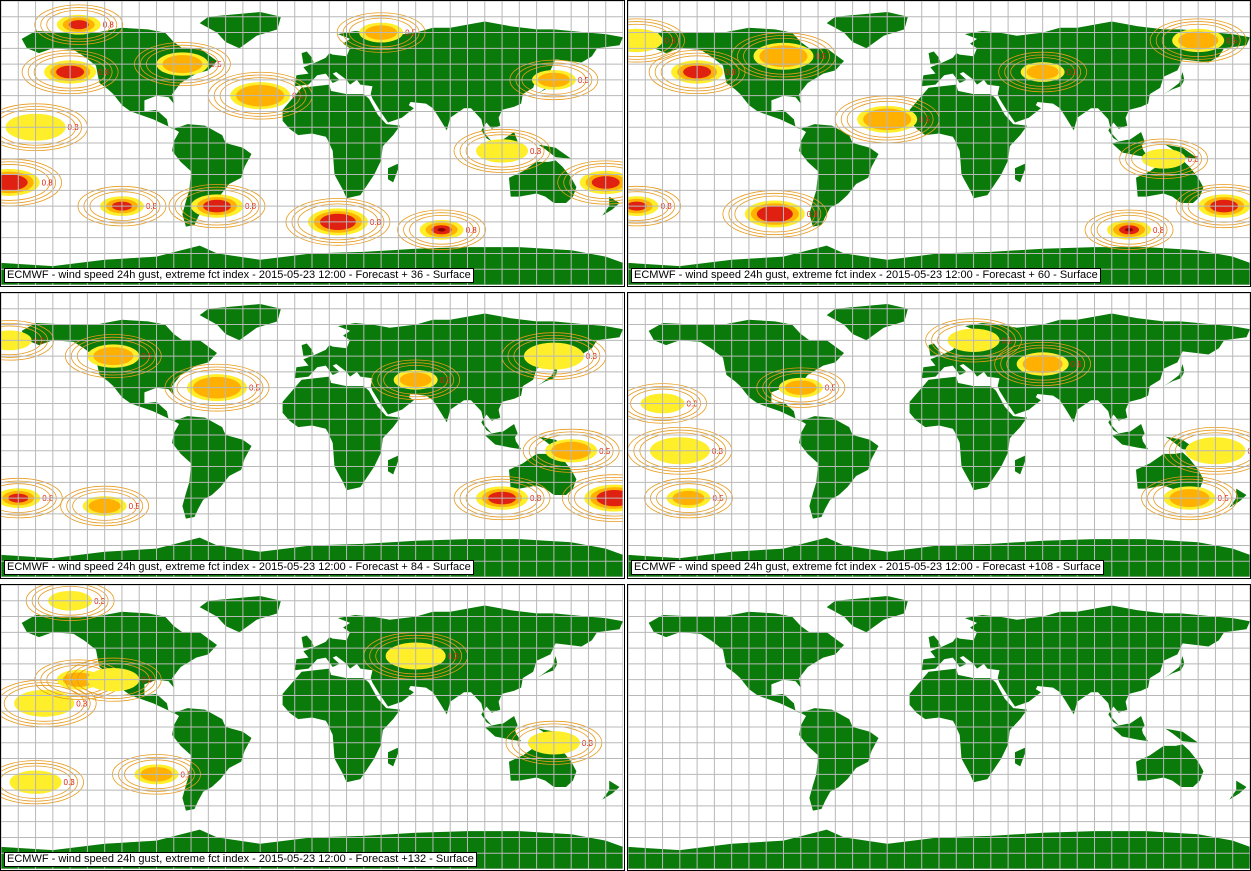 The image size is (1251, 871). I want to click on gust-area-low, so click(44, 703).